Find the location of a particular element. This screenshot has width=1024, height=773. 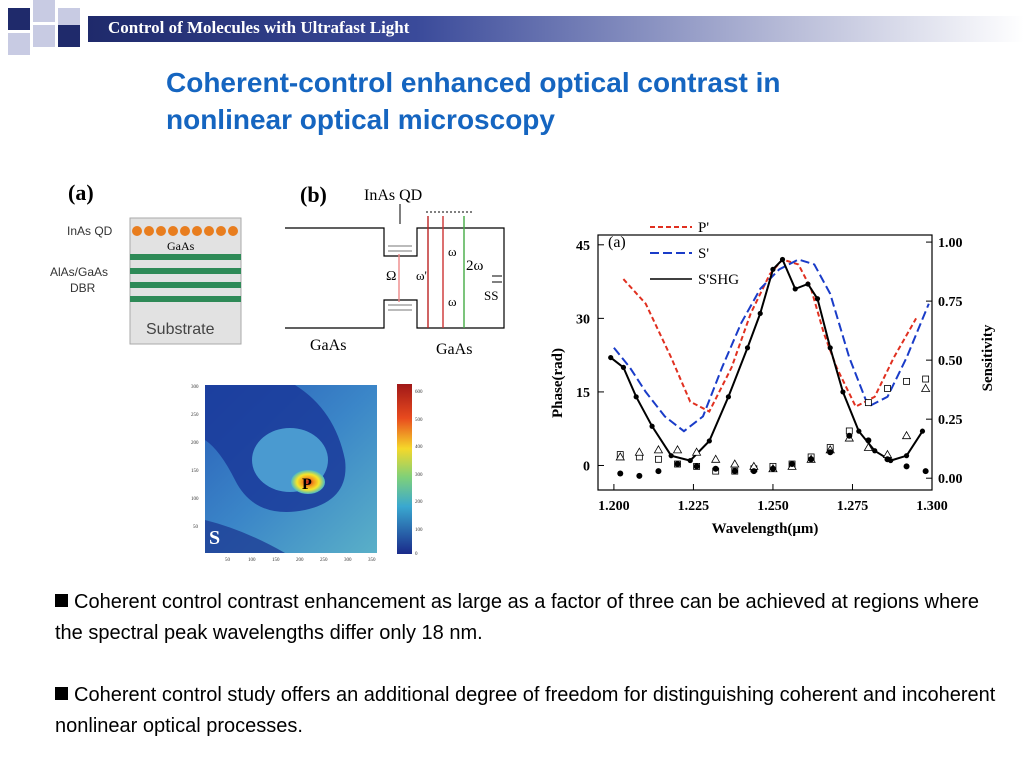

figure-b-energy-diagram: (b) InAs QD Ω ω' ω ω 2ω SS GaAs GaAs is located at coordinates (395, 270).